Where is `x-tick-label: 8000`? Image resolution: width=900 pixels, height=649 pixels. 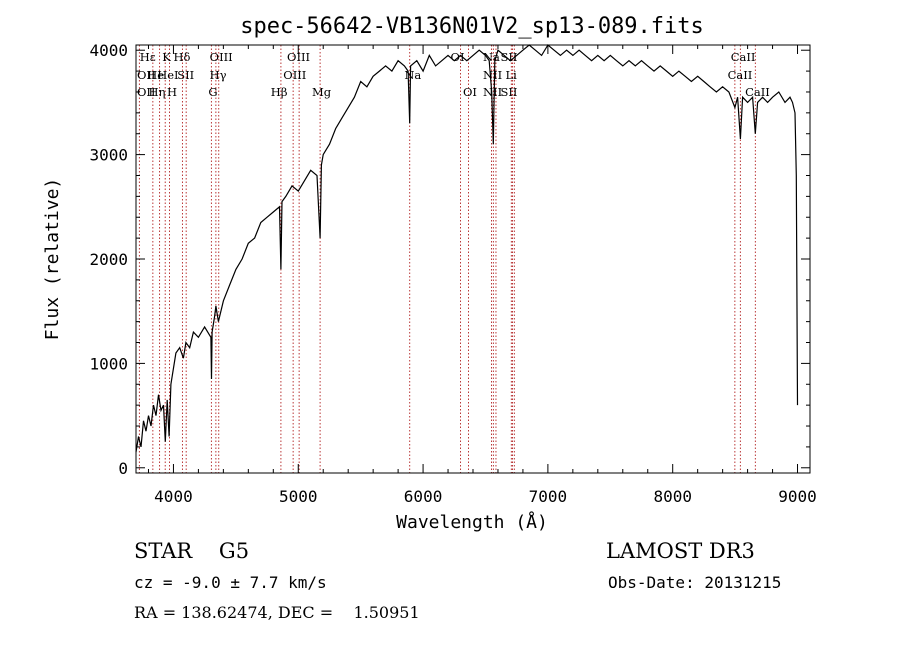 x-tick-label: 8000 is located at coordinates (672, 496).